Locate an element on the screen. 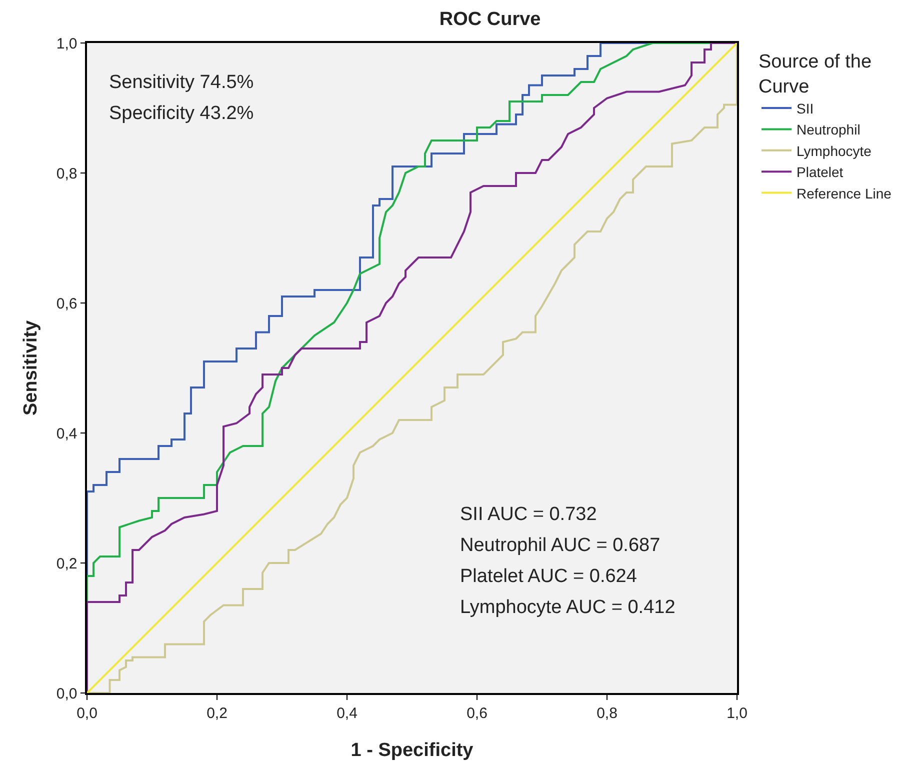  y-tick-label: 0,6 is located at coordinates (67, 303).